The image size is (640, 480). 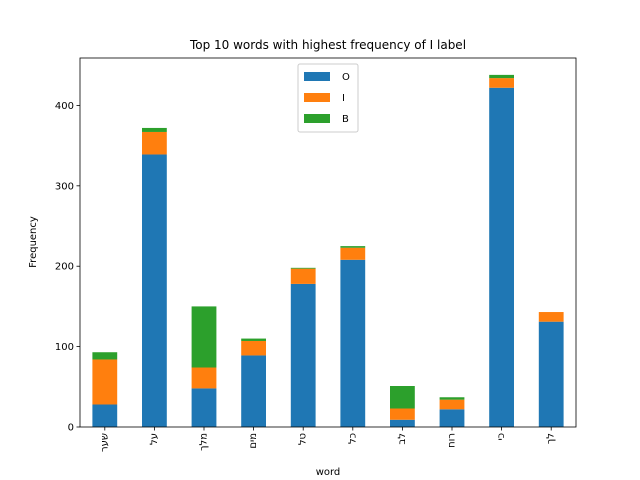 What do you see at coordinates (33, 242) in the screenshot?
I see `y-axis-label: Frequency` at bounding box center [33, 242].